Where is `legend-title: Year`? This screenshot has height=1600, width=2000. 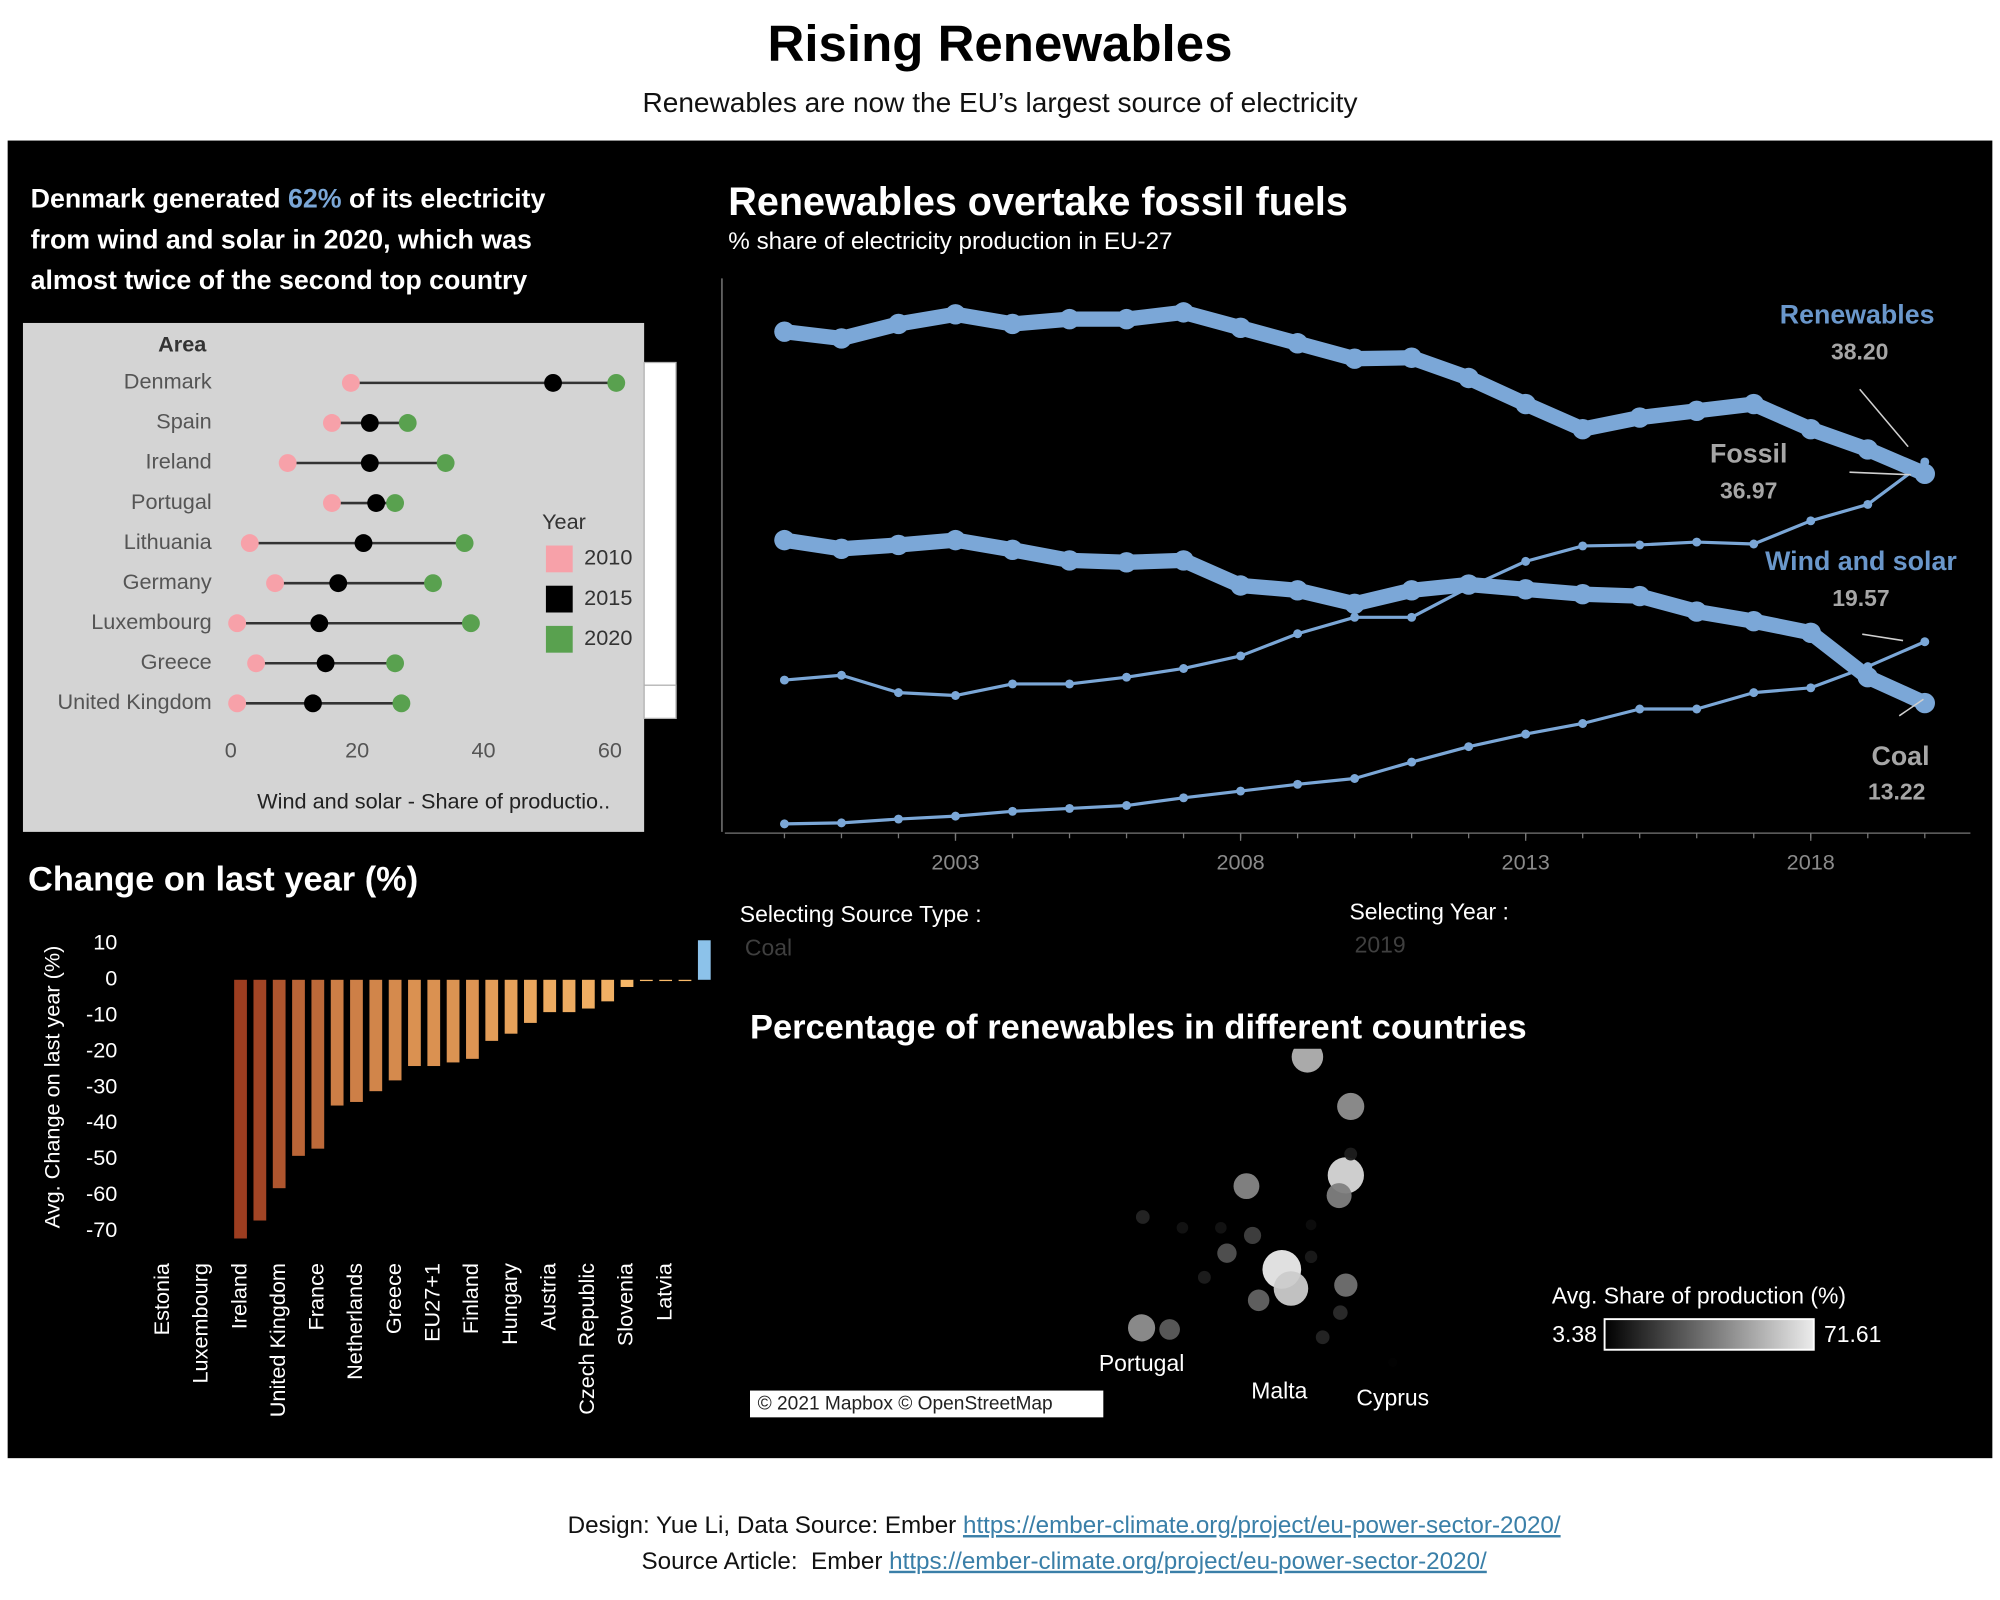
legend-title: Year is located at coordinates (564, 521).